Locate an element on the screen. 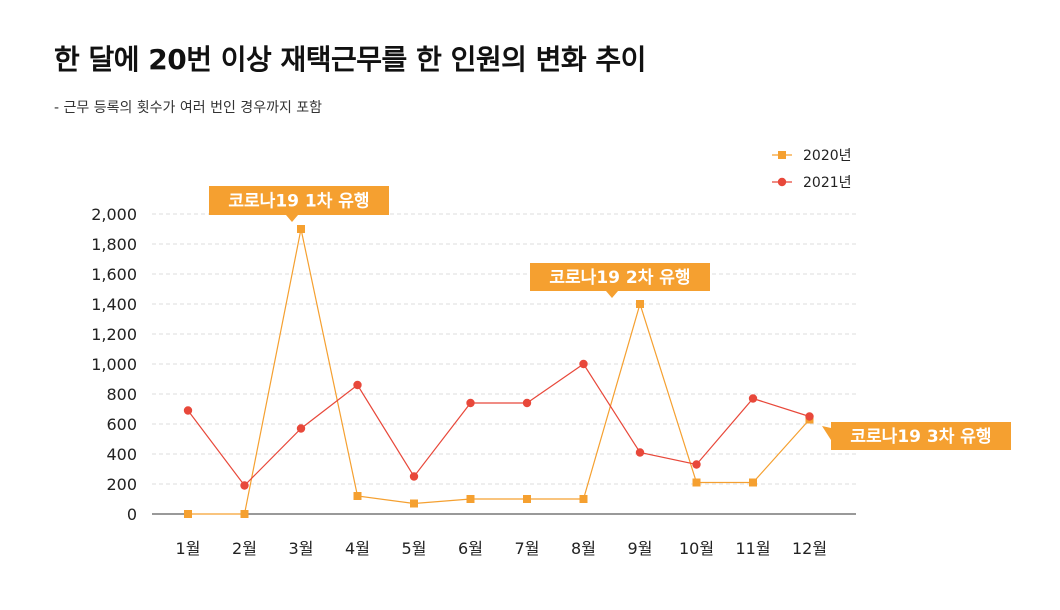  callout-label: 코로나19 2차 유행 is located at coordinates (620, 280).